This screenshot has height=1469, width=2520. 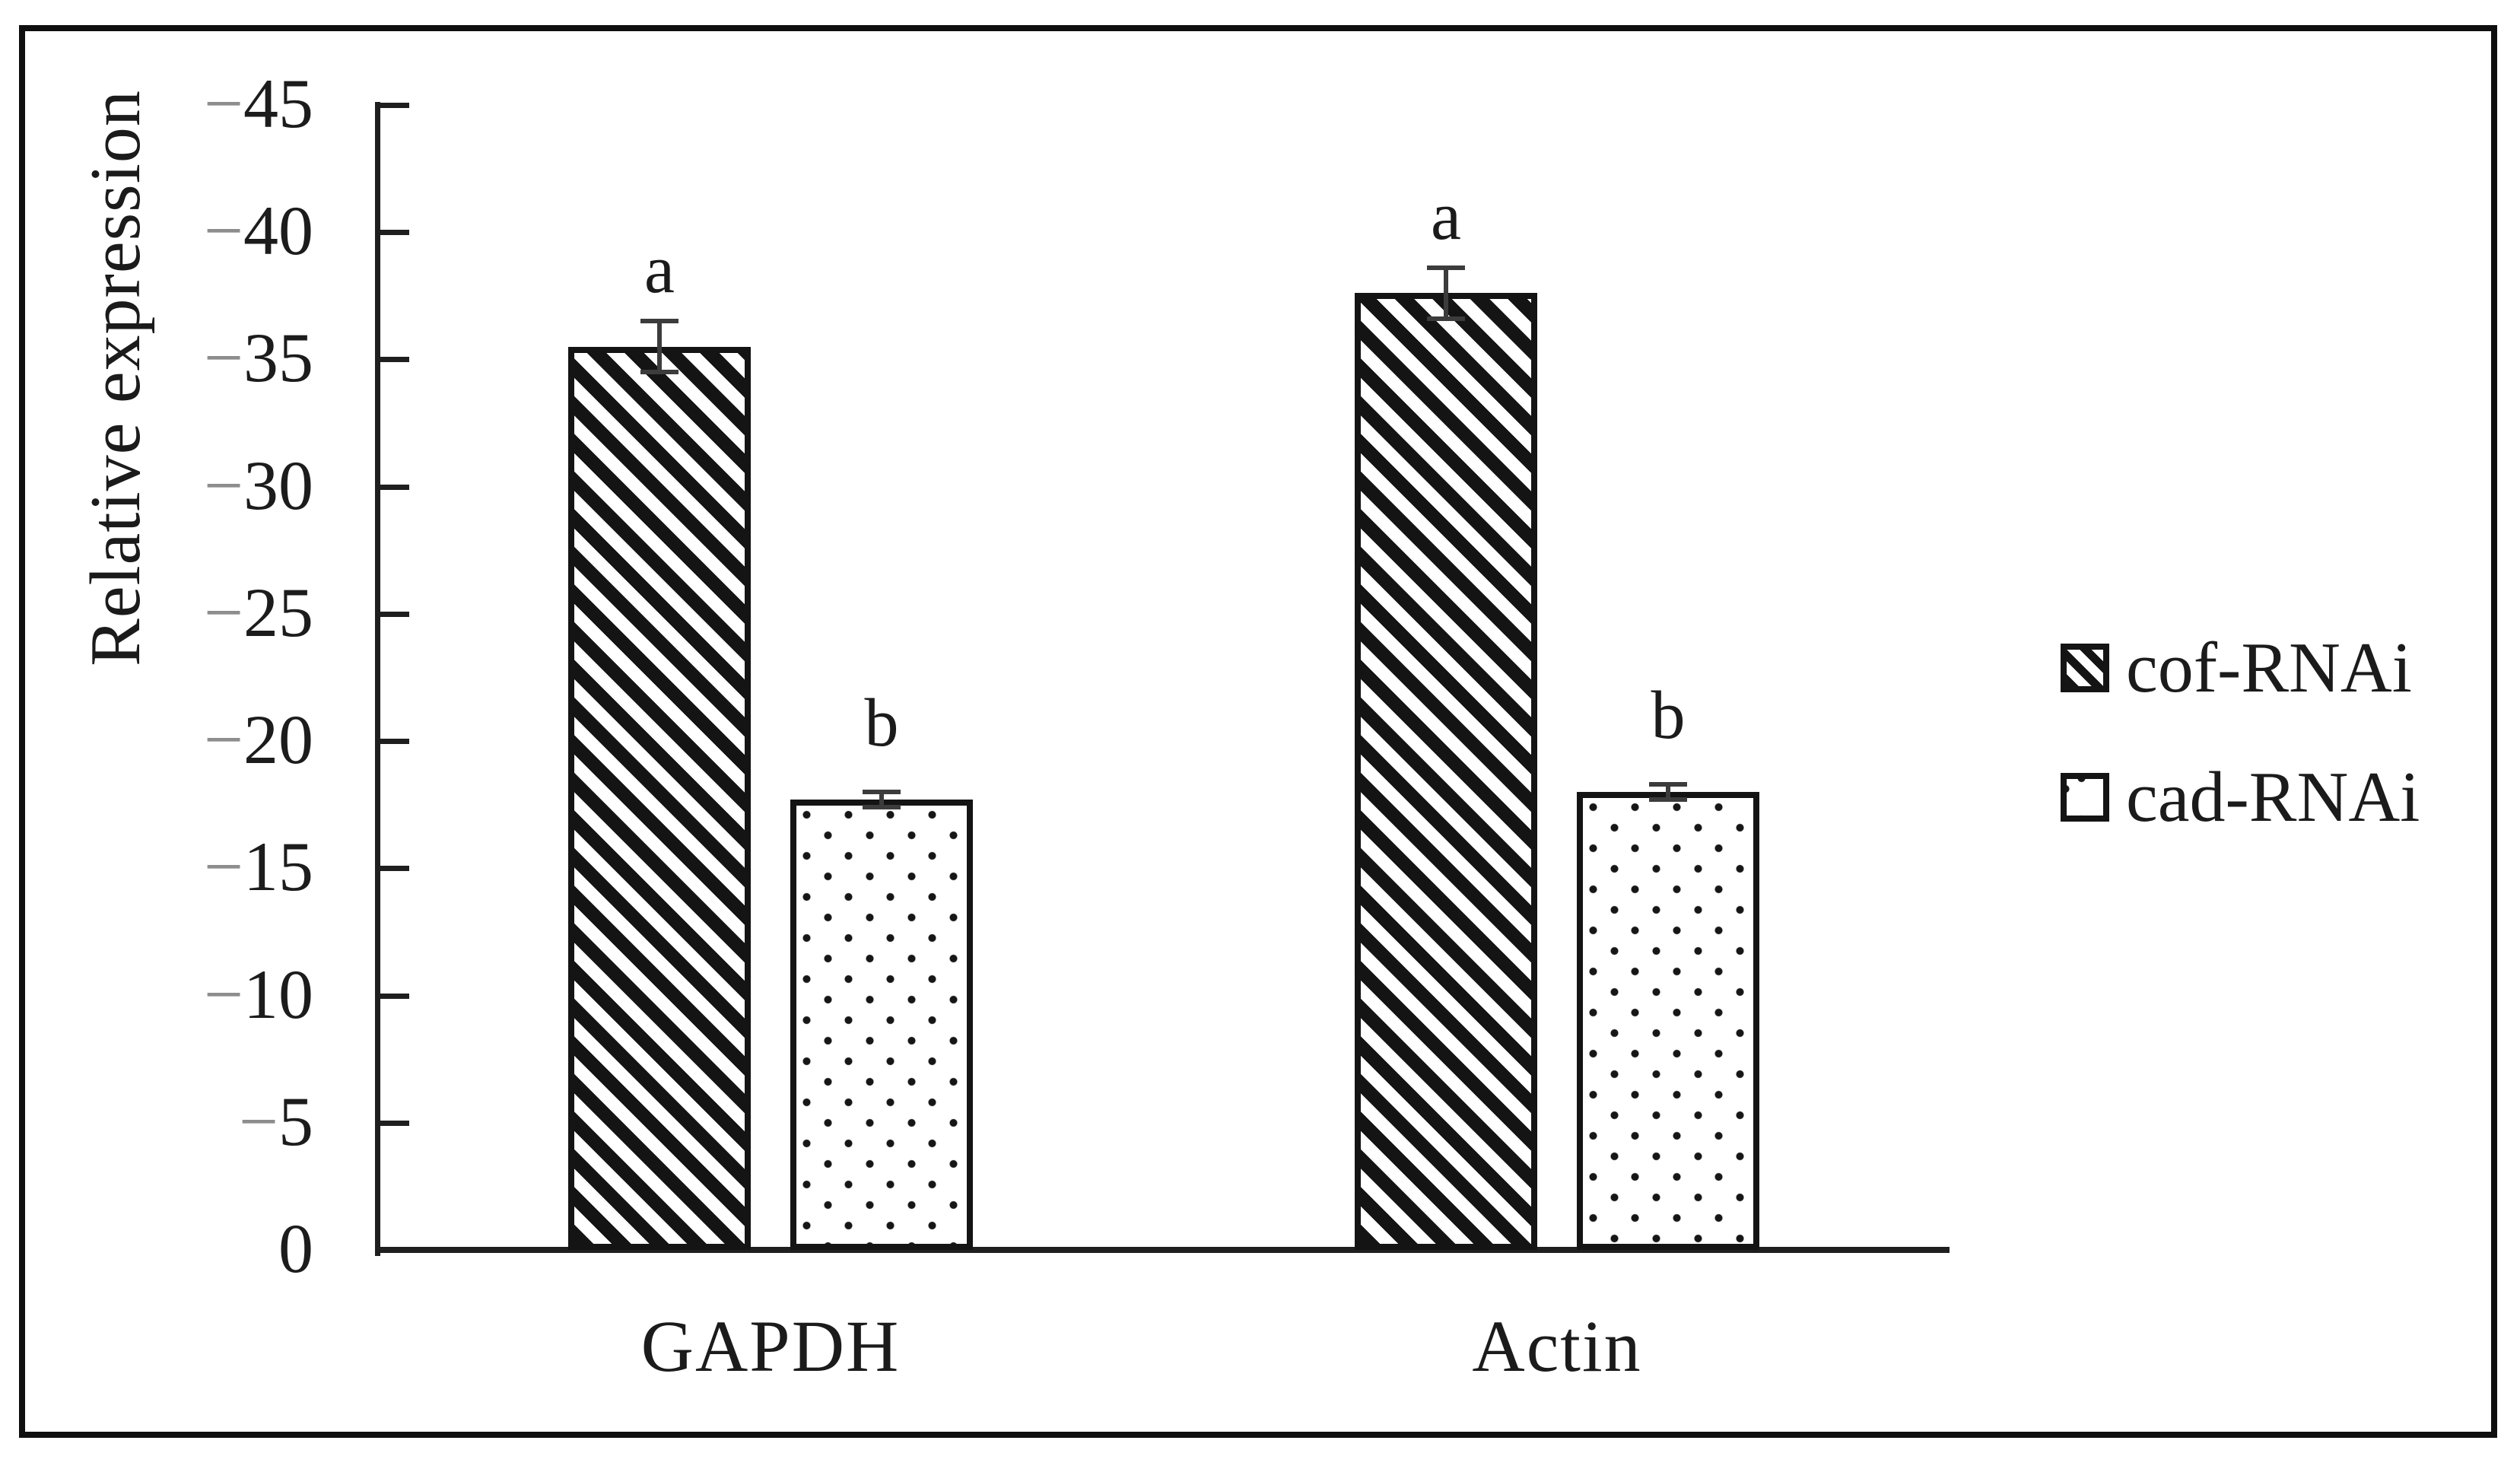 I want to click on x-category-label-actin: Actin, so click(x=1557, y=1346).